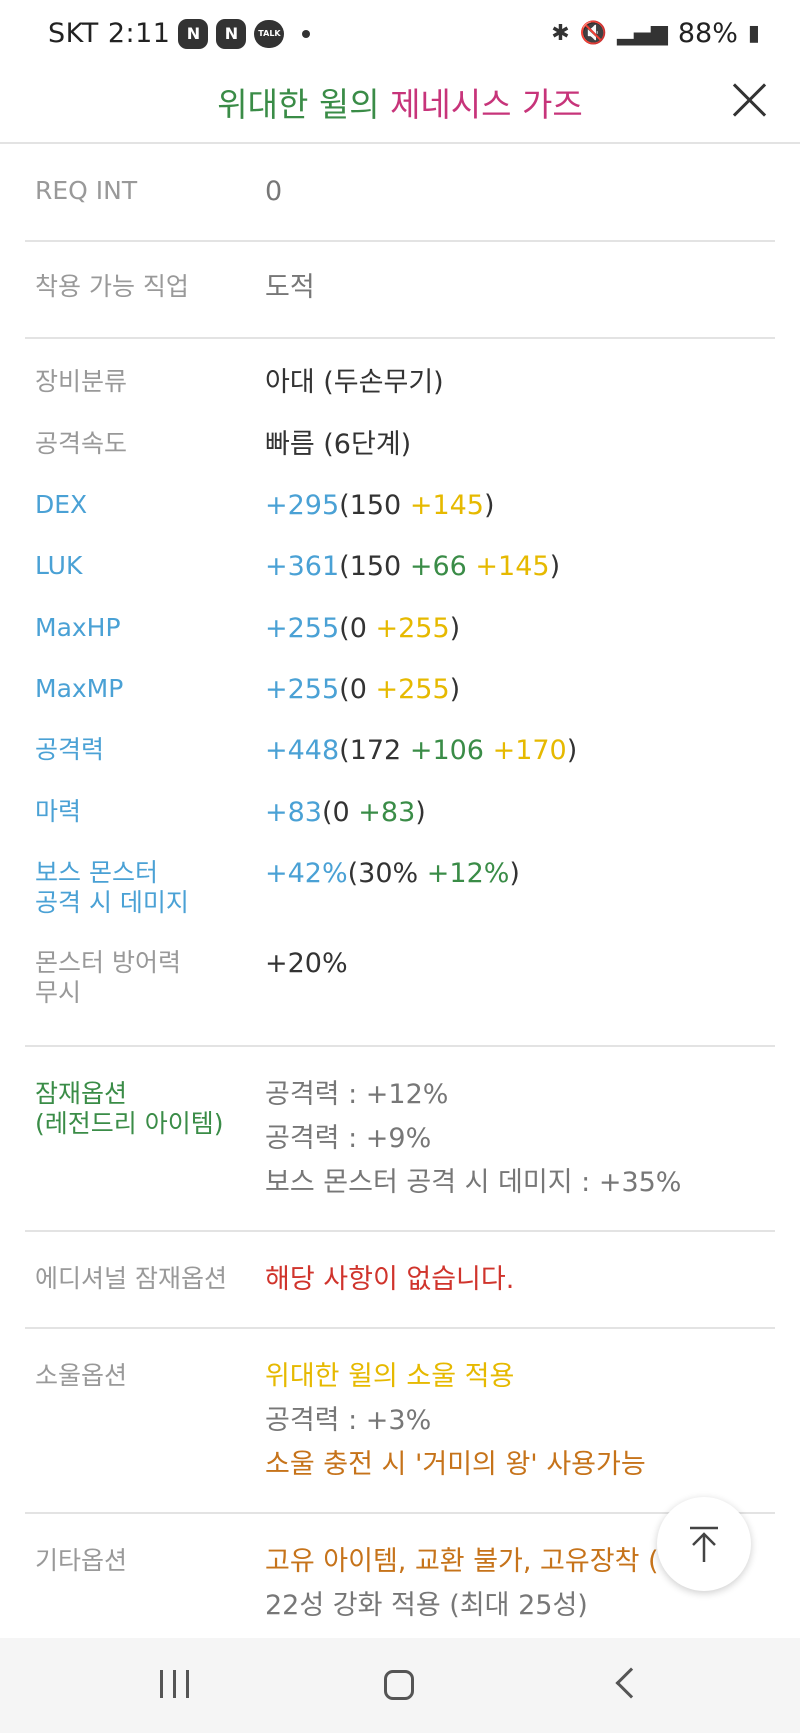  What do you see at coordinates (489, 505) in the screenshot?
I see `dex-close: )` at bounding box center [489, 505].